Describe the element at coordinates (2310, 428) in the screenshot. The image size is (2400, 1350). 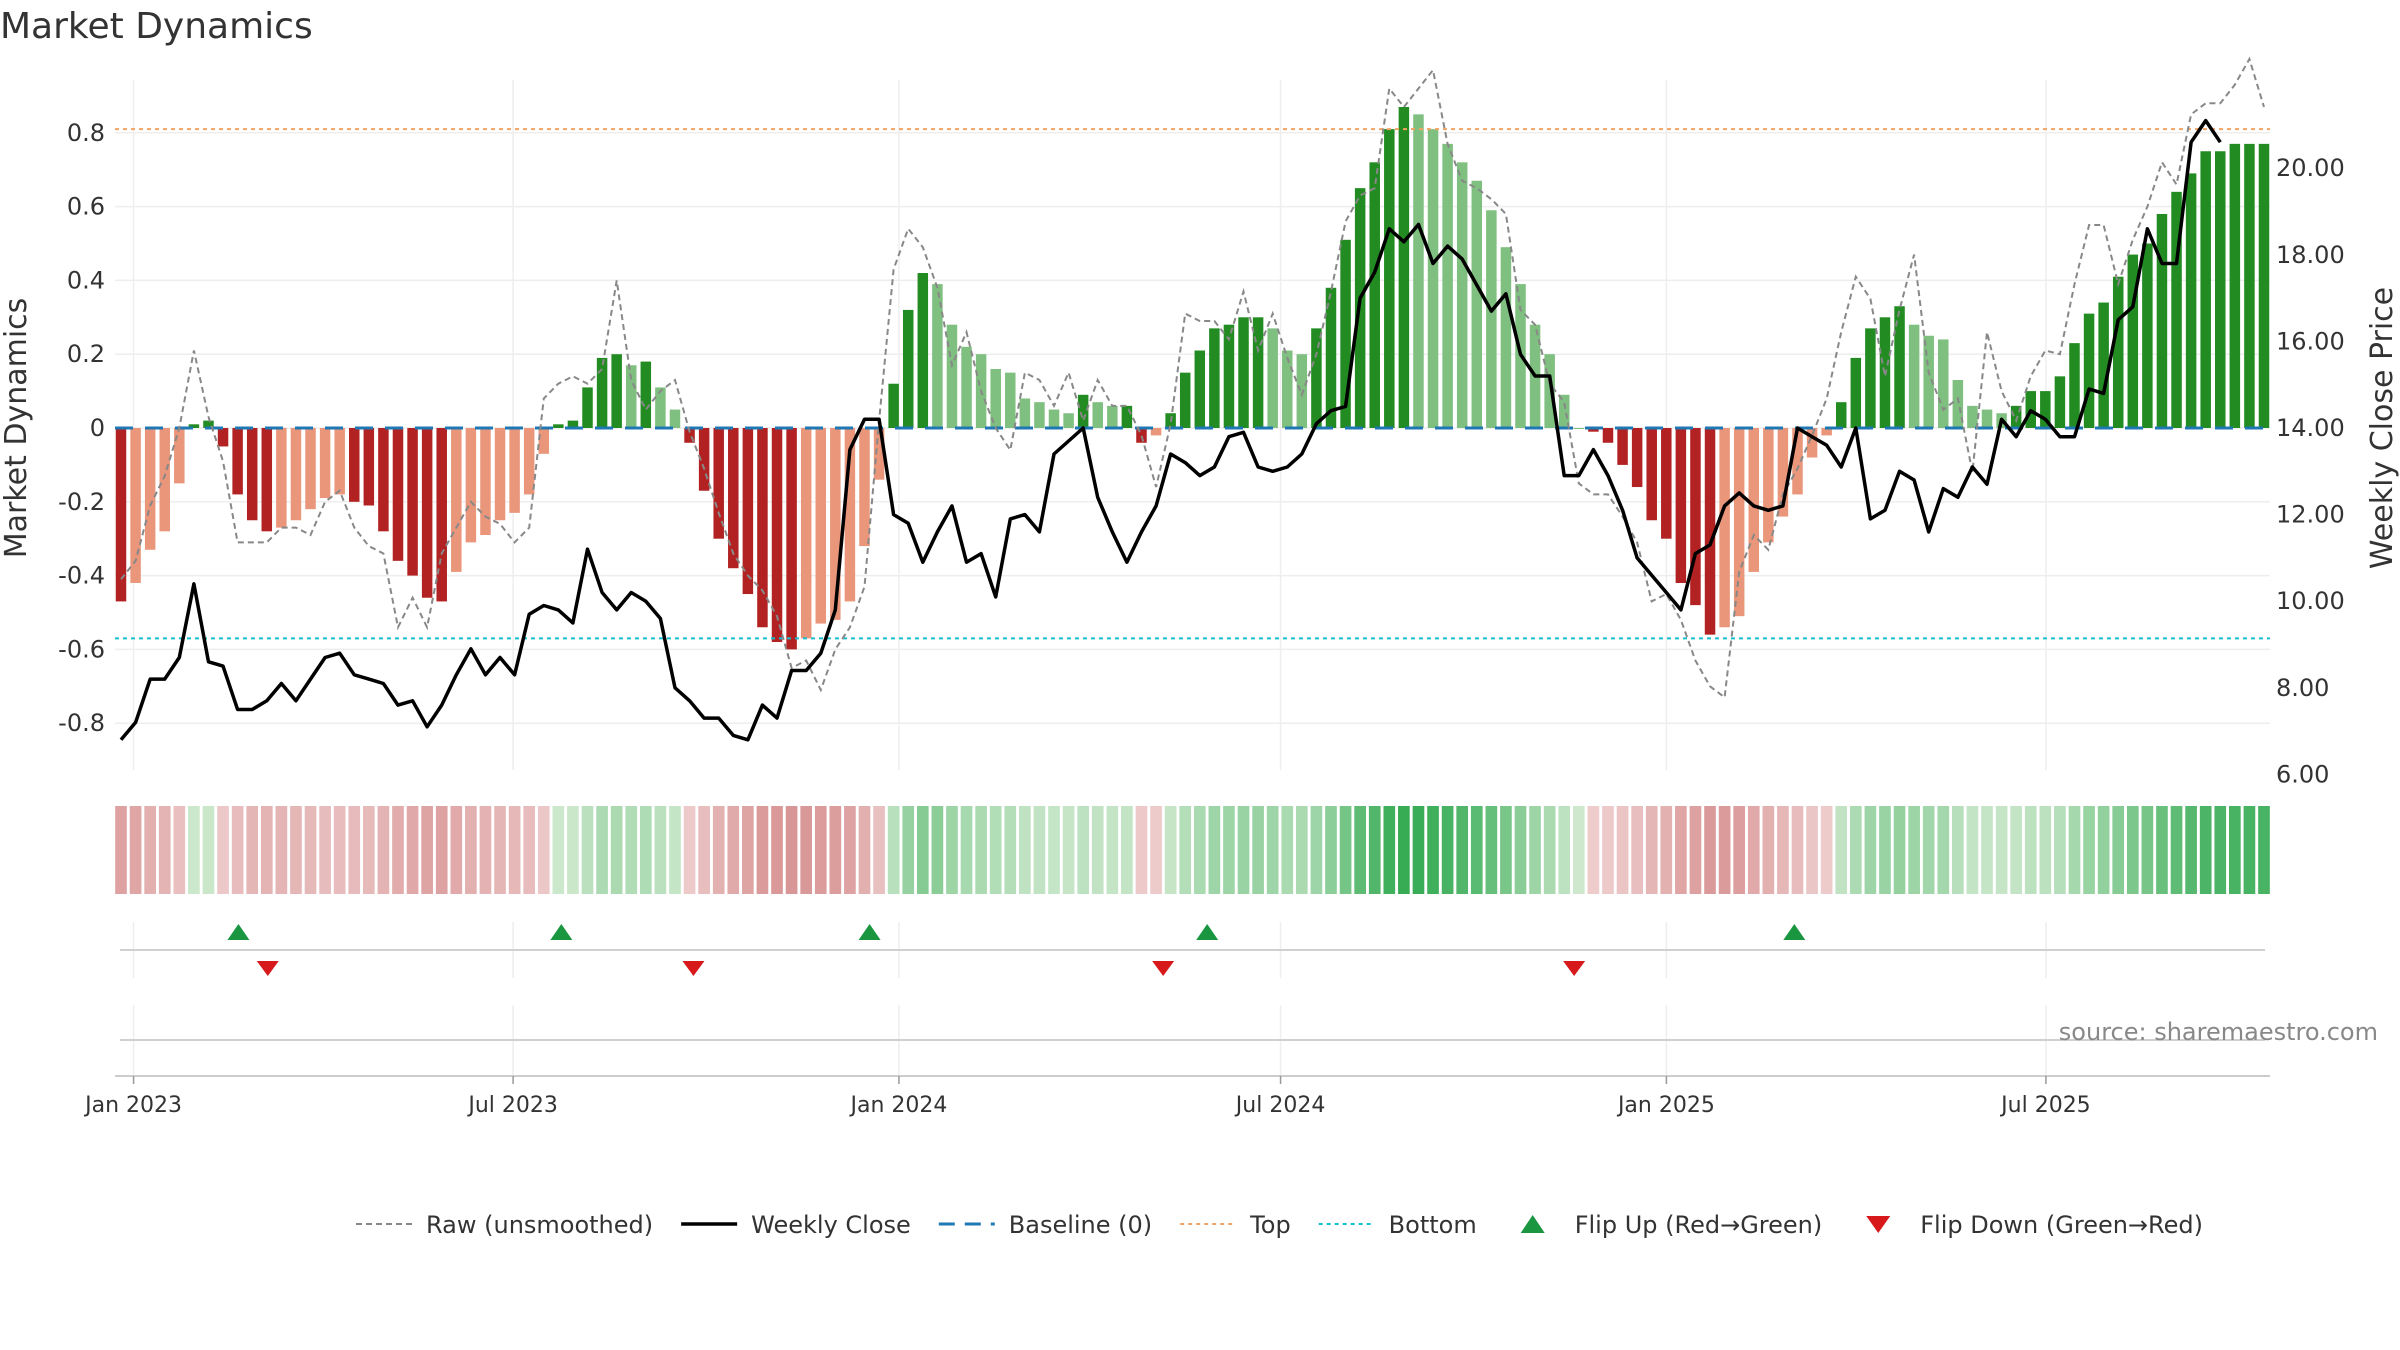
I see `y2-tick-label: 14.00` at that location.